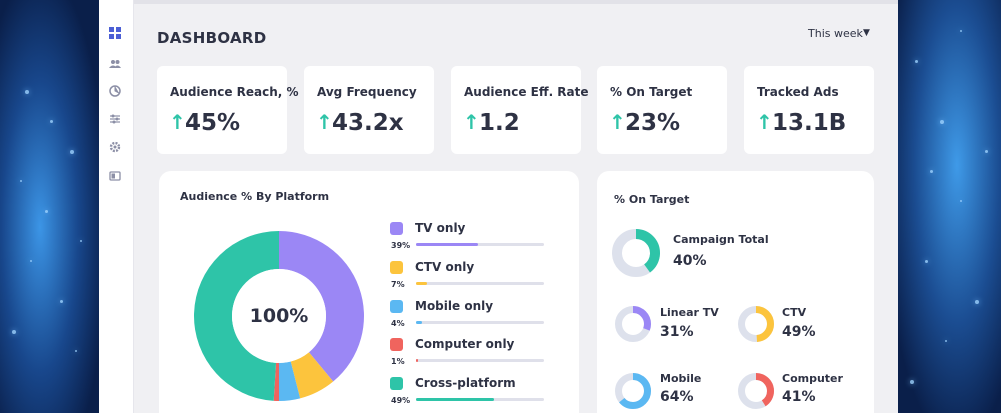 The width and height of the screenshot is (1001, 413). I want to click on donut-slice-cross-platform, so click(236, 316).